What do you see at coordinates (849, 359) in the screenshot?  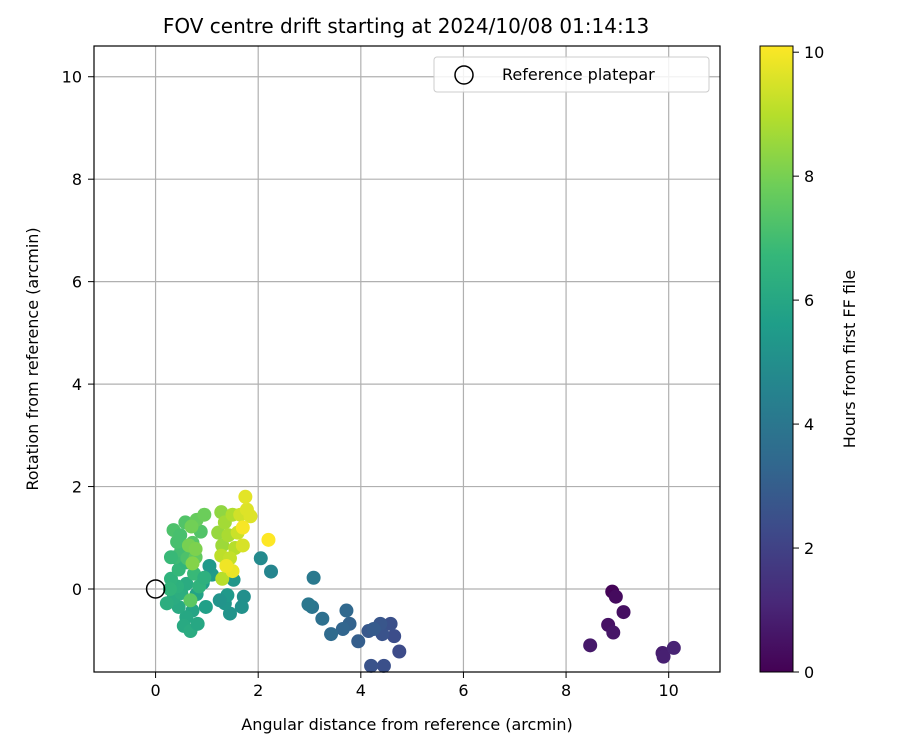 I see `colorbar-label: Hours from first FF file` at bounding box center [849, 359].